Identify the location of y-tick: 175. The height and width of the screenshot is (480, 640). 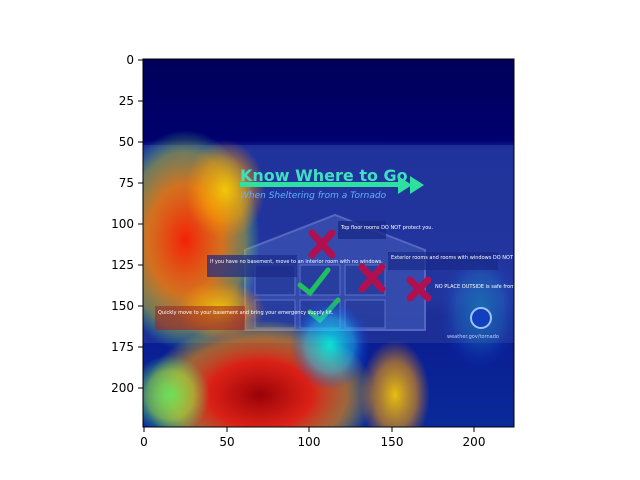
(127, 347).